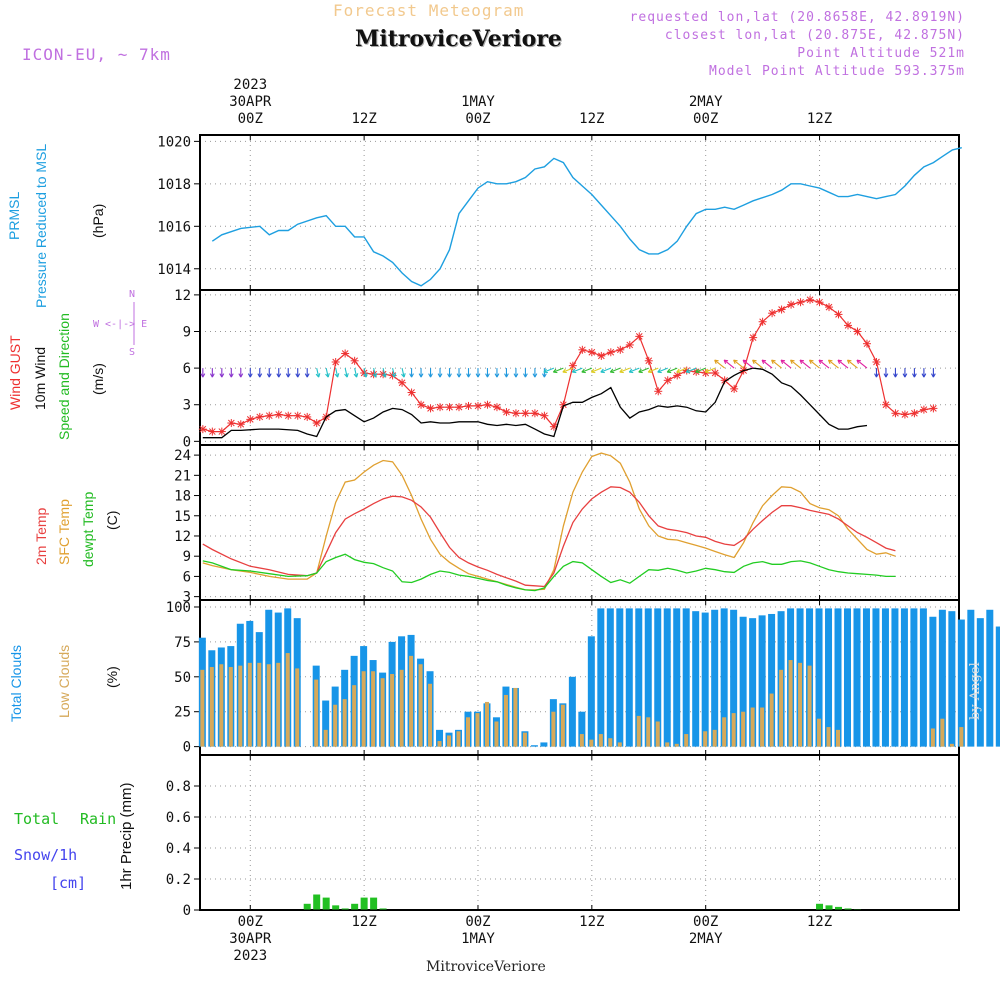 This screenshot has height=1000, width=1000. What do you see at coordinates (705, 939) in the screenshot?
I see `bottom-time-tick-label: 2MAY` at bounding box center [705, 939].